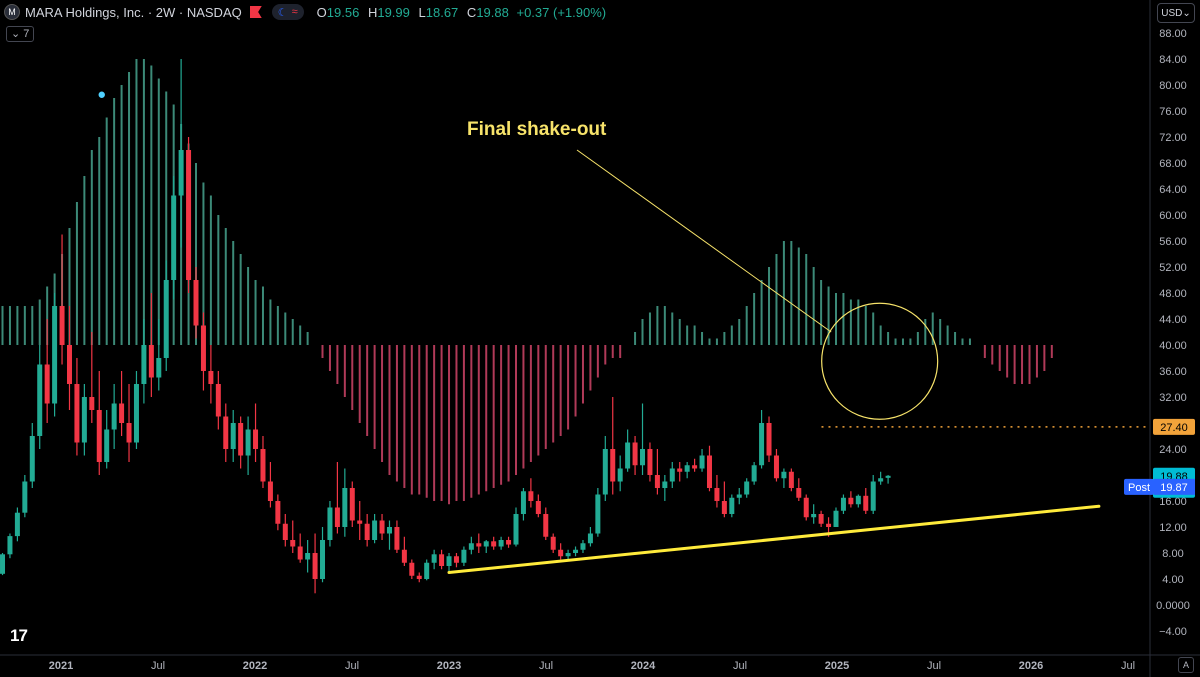 This screenshot has height=677, width=1200. What do you see at coordinates (1173, 606) in the screenshot?
I see `price-tick-label: 0.0000` at bounding box center [1173, 606].